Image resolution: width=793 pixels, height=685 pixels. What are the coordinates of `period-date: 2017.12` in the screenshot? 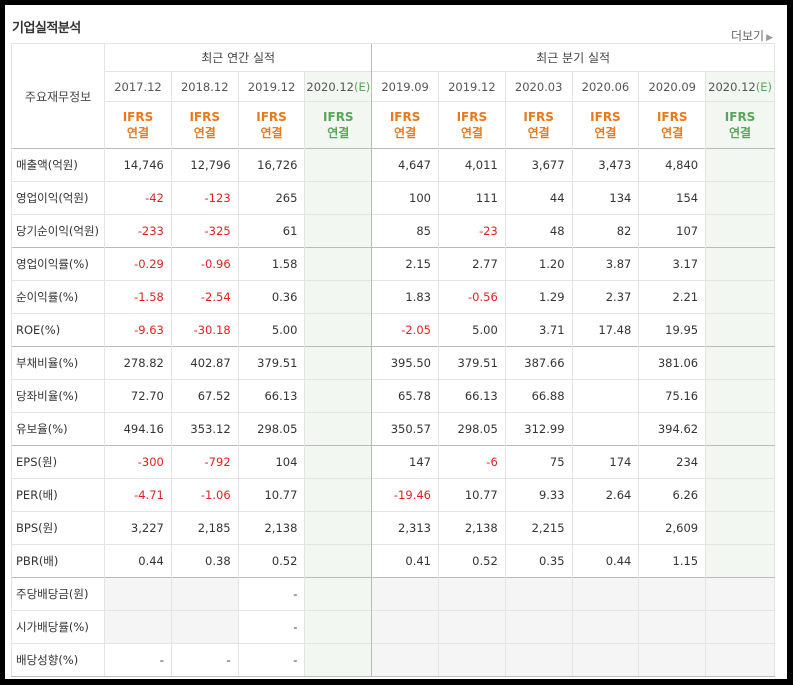 It's located at (138, 86).